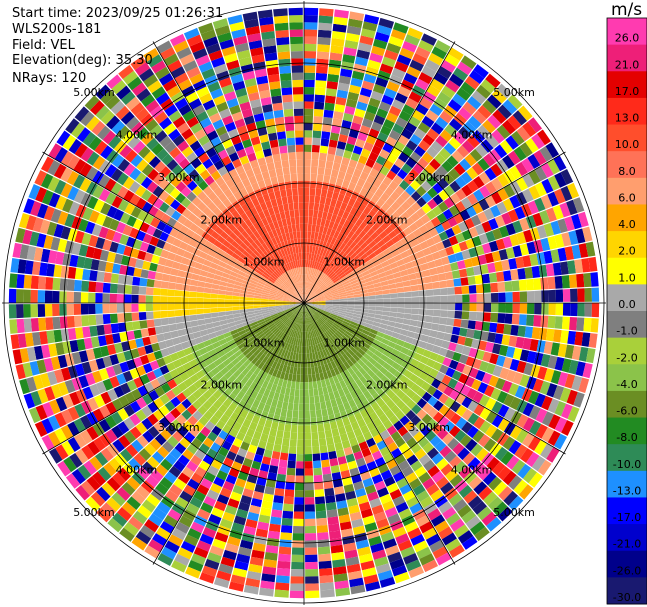 Image resolution: width=647 pixels, height=607 pixels. What do you see at coordinates (627, 277) in the screenshot?
I see `colorbar-tick-label: 1.0` at bounding box center [627, 277].